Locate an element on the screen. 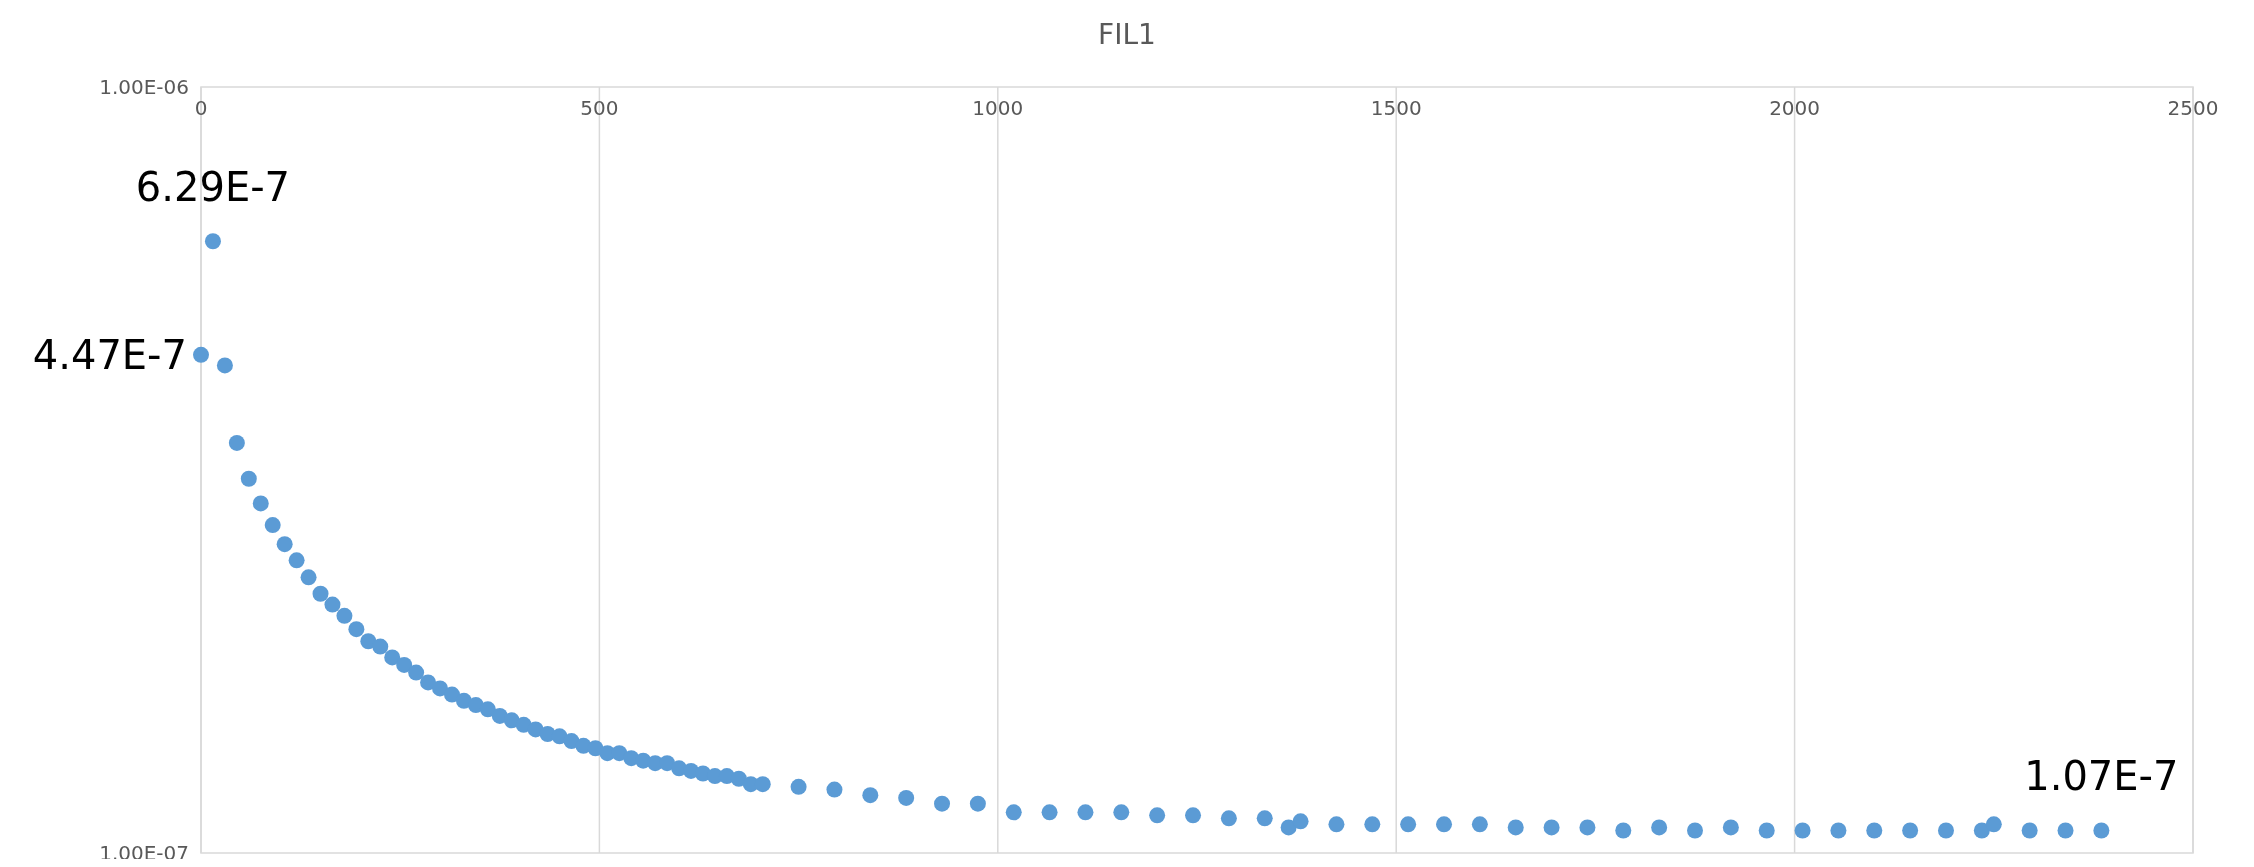 The image size is (2254, 867). y-tick-label: 1.00E-06 is located at coordinates (144, 87).